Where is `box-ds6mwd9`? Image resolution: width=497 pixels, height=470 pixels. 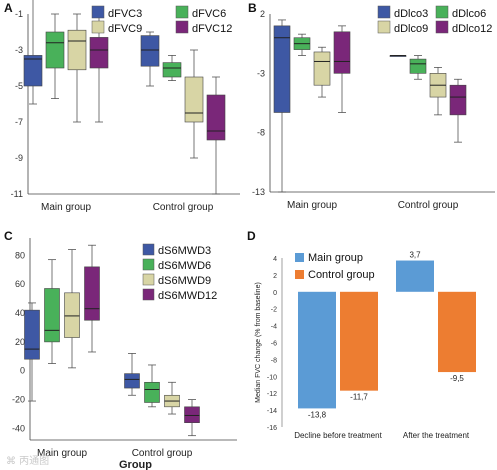 box-ds6mwd9 is located at coordinates (72, 315).